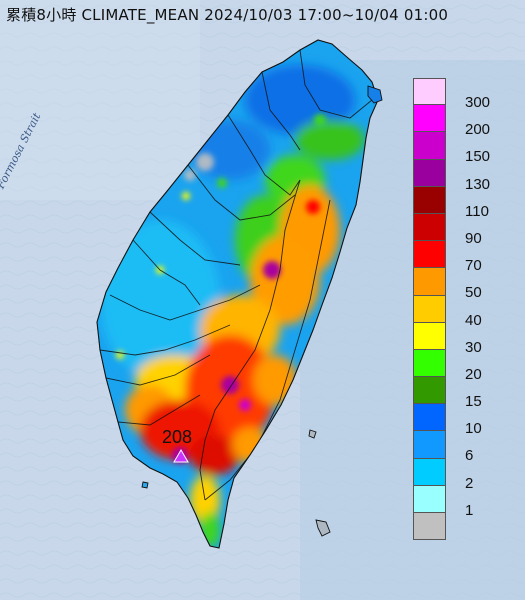 Image resolution: width=525 pixels, height=600 pixels. Describe the element at coordinates (473, 266) in the screenshot. I see `legend-label: 70` at that location.